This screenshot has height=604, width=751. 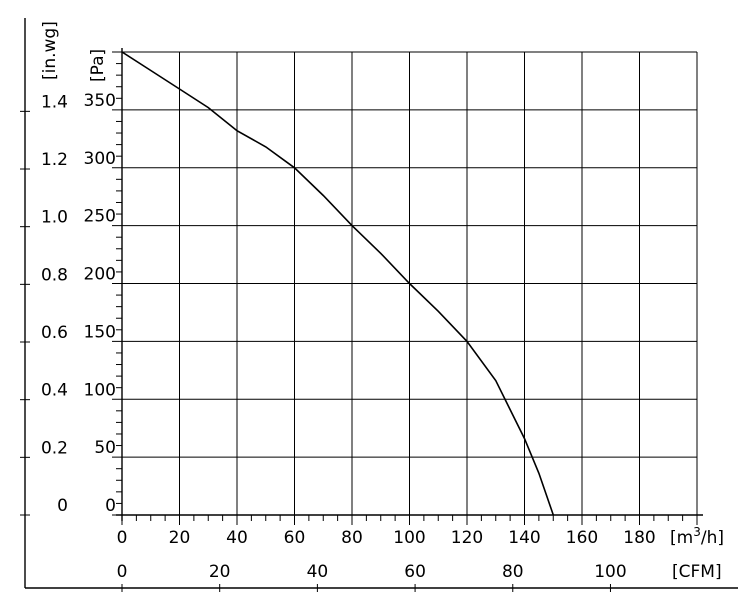 I want to click on x-primary-tick-label: 120, so click(x=467, y=538).